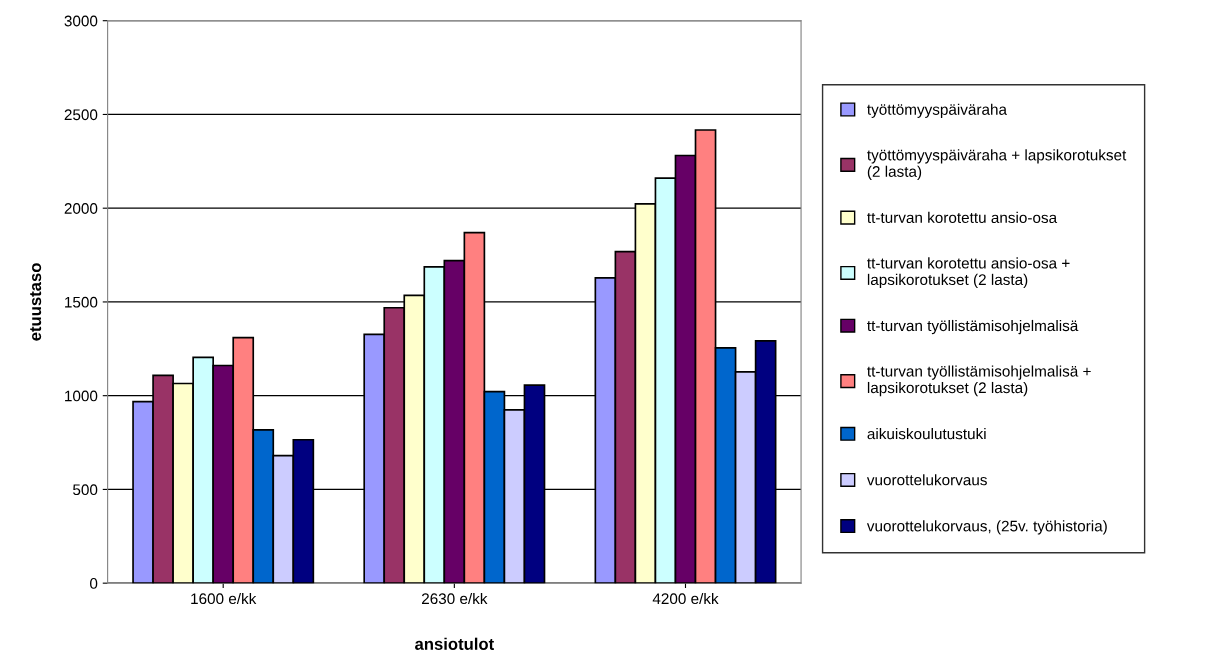 The image size is (1223, 668). I want to click on y-axis-title: etuustaso, so click(36, 302).